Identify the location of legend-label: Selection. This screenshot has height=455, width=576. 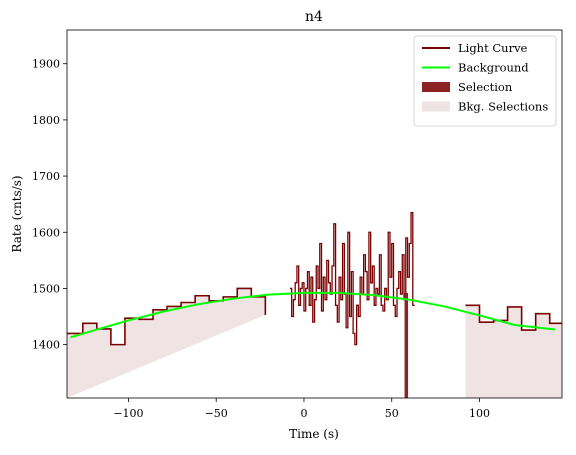
(485, 87).